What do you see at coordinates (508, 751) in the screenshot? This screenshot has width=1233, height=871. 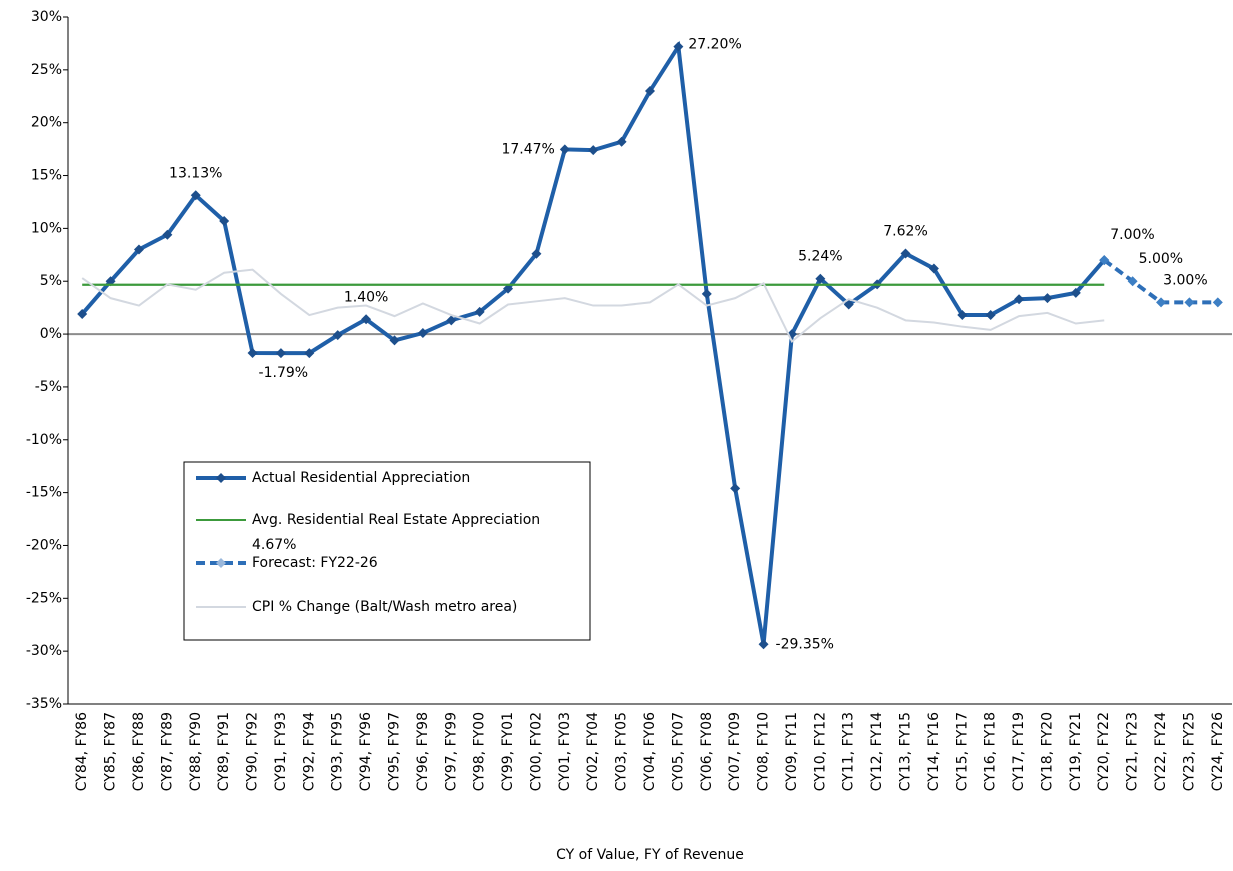 I see `x-tick-label: CY99, FY01` at bounding box center [508, 751].